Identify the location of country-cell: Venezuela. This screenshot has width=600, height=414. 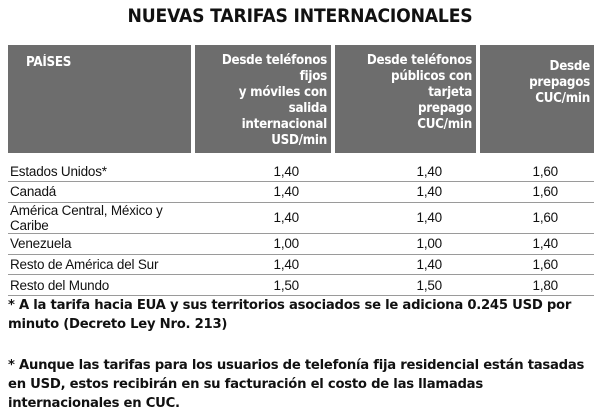
(100, 244).